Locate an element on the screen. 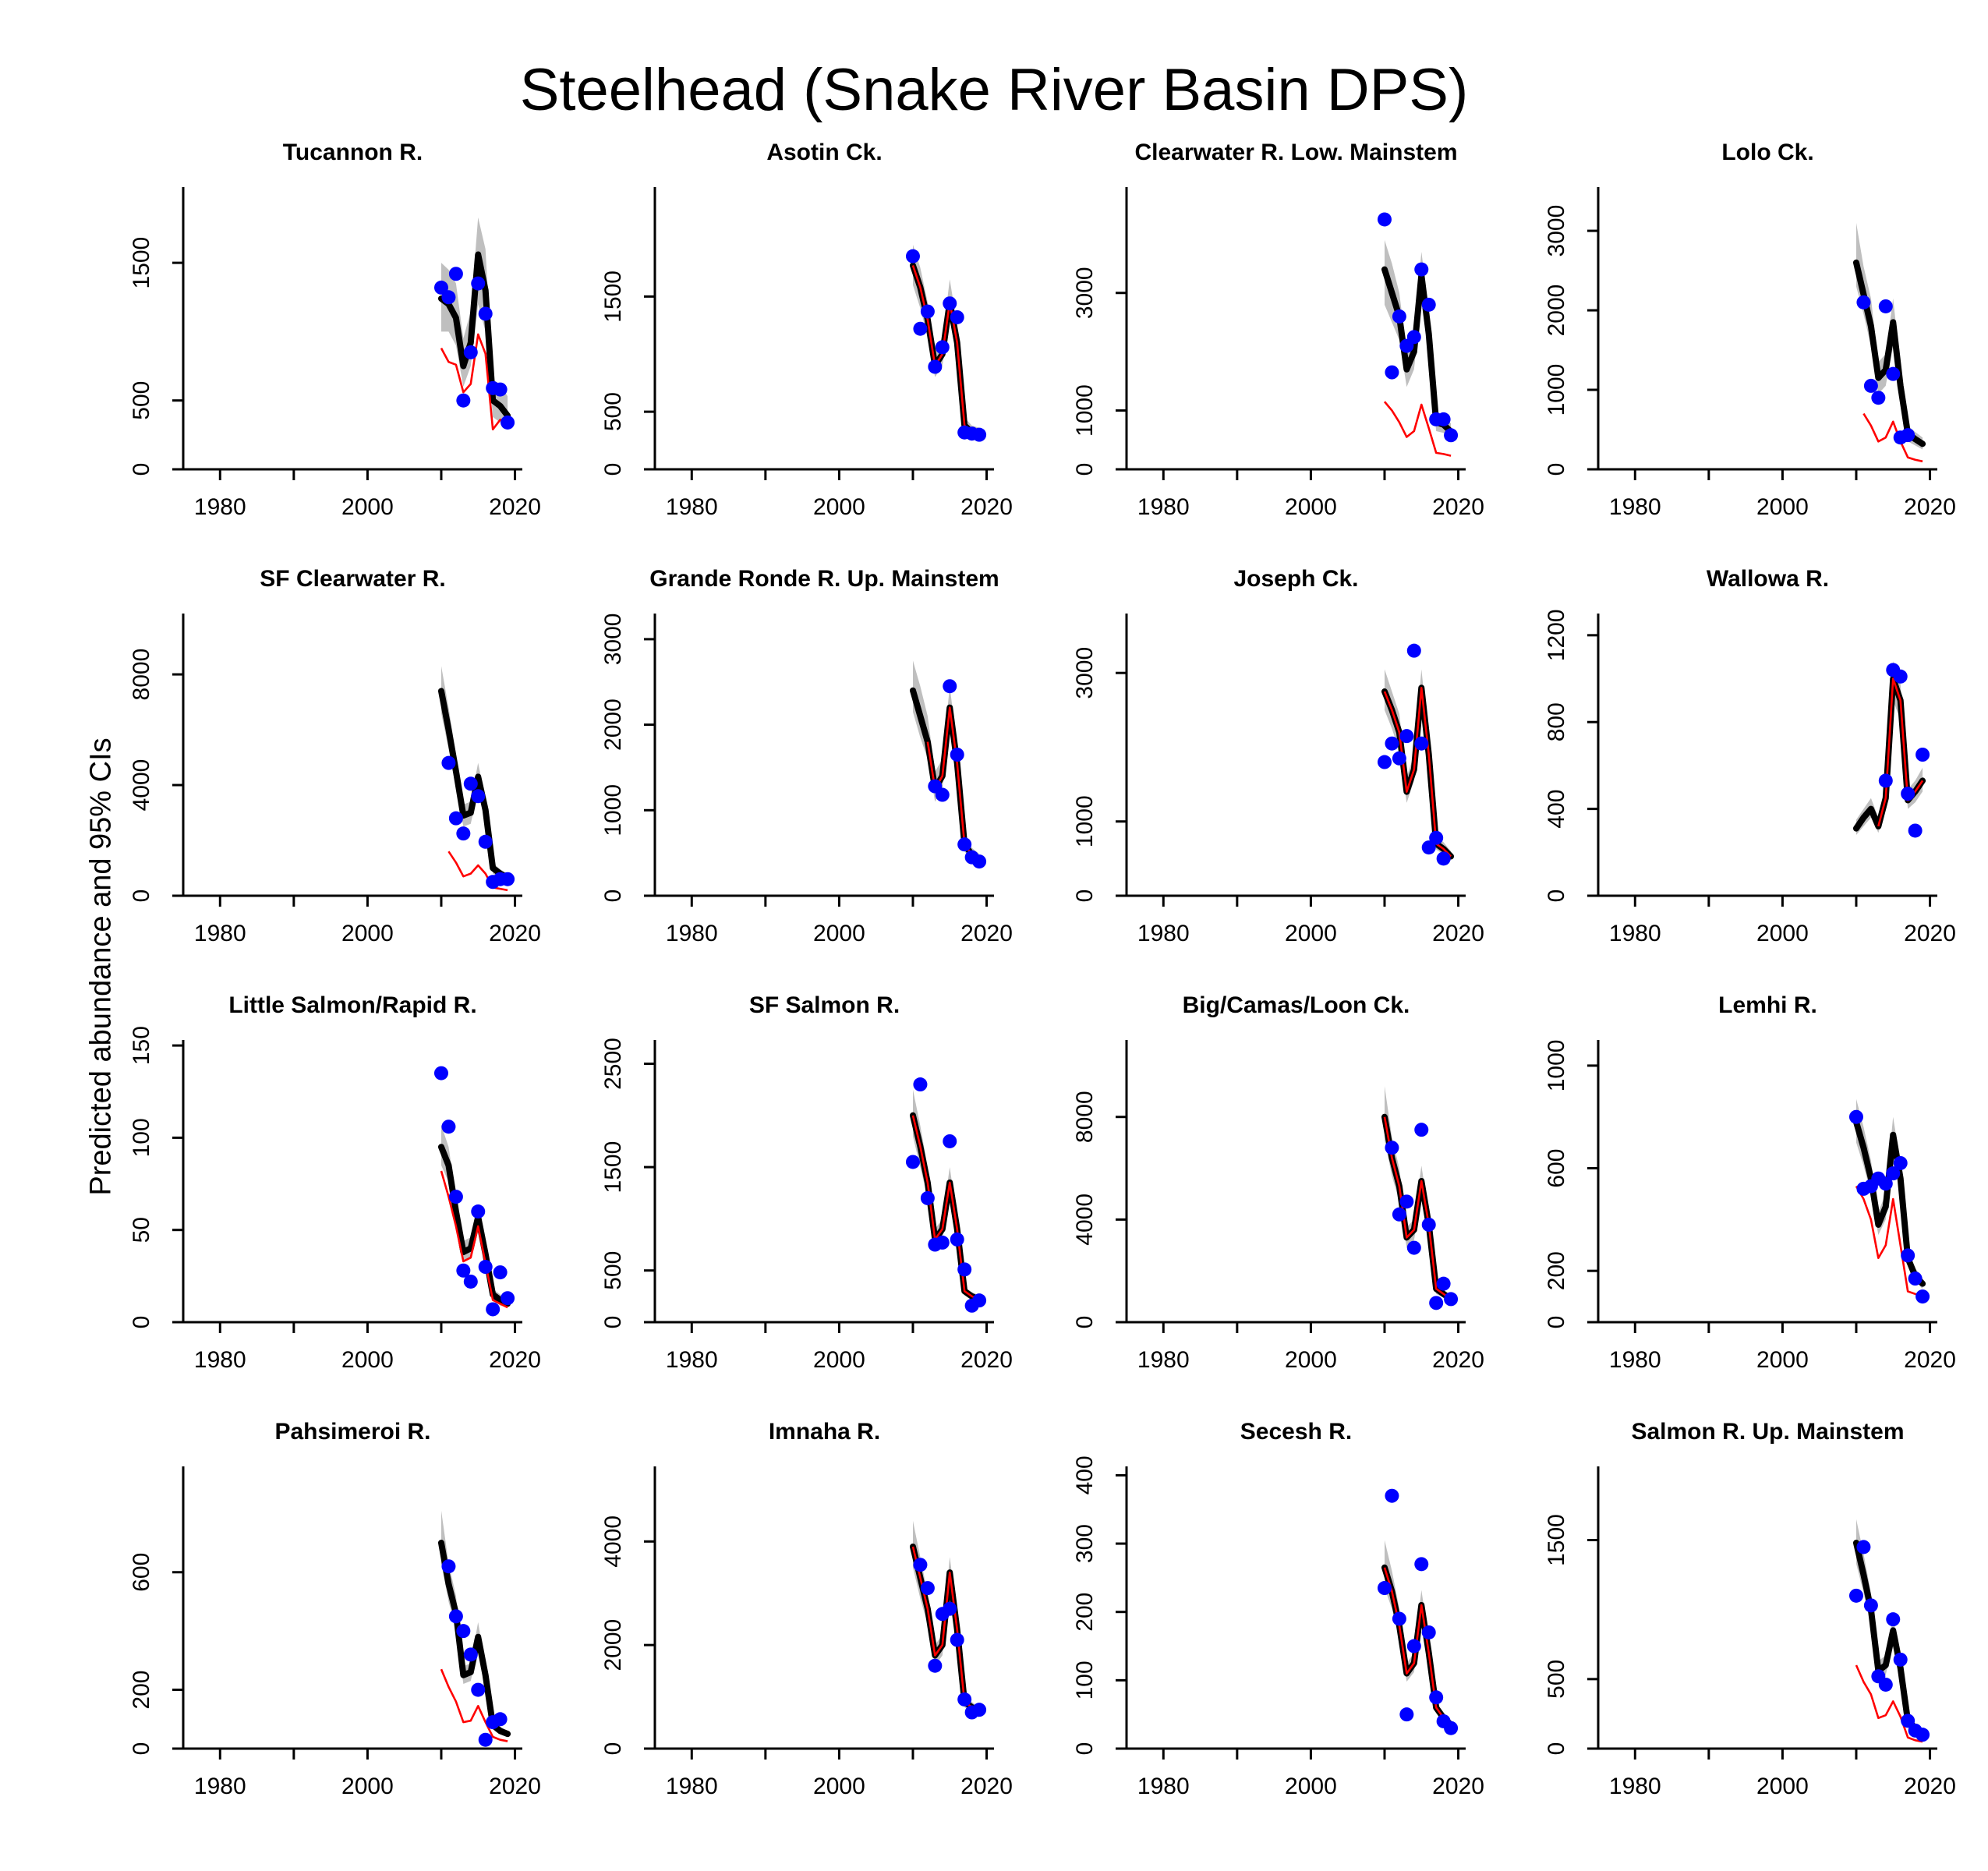  panel-2-x-tick-label: 1980 is located at coordinates (692, 507).